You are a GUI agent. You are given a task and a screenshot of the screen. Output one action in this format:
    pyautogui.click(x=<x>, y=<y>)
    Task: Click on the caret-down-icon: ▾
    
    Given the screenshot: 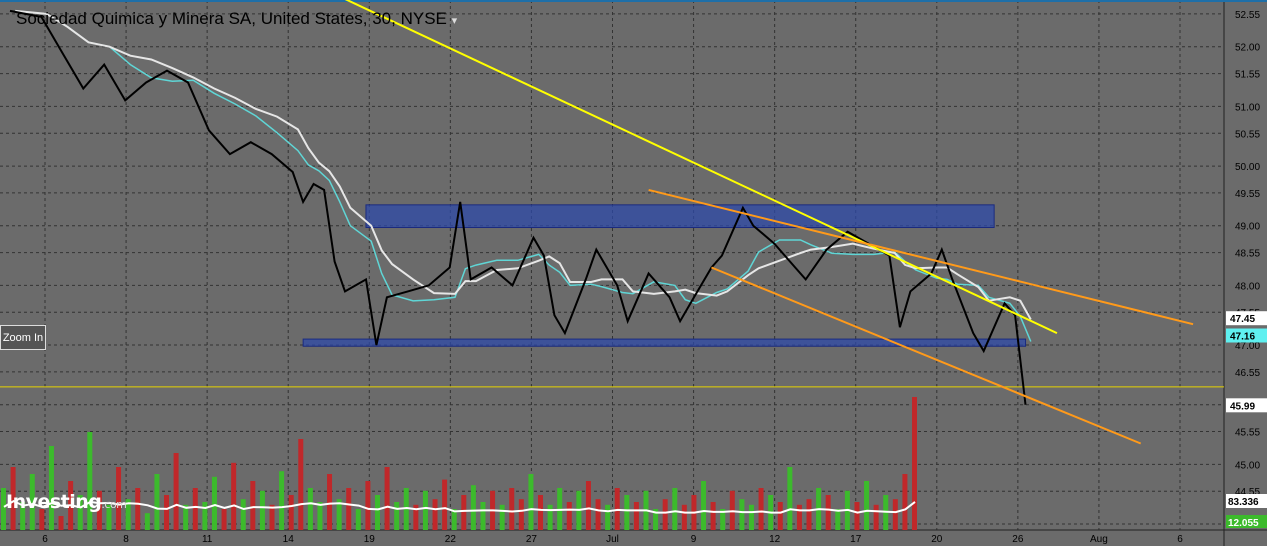 What is the action you would take?
    pyautogui.click(x=454, y=21)
    